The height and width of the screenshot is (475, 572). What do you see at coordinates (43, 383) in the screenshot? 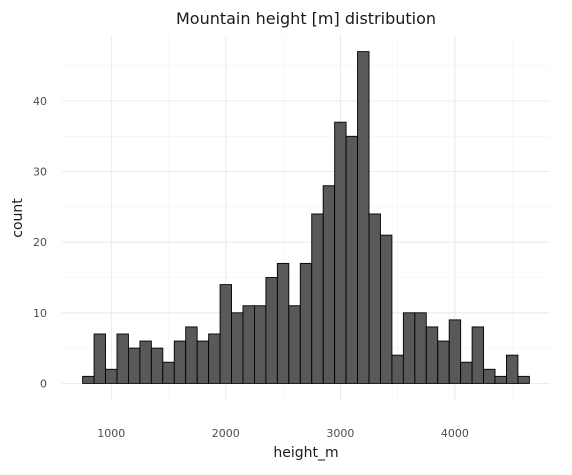
I see `y-tick-label: 0` at bounding box center [43, 383].